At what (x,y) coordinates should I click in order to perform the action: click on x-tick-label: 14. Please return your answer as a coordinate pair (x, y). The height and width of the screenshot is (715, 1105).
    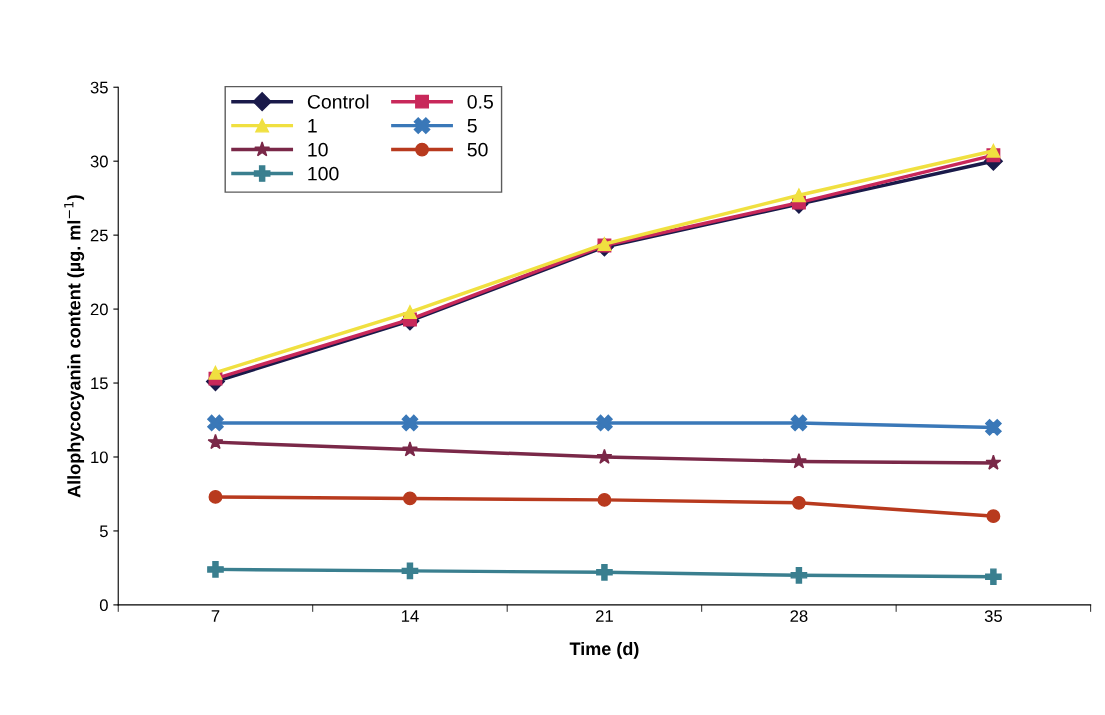
    Looking at the image, I should click on (410, 616).